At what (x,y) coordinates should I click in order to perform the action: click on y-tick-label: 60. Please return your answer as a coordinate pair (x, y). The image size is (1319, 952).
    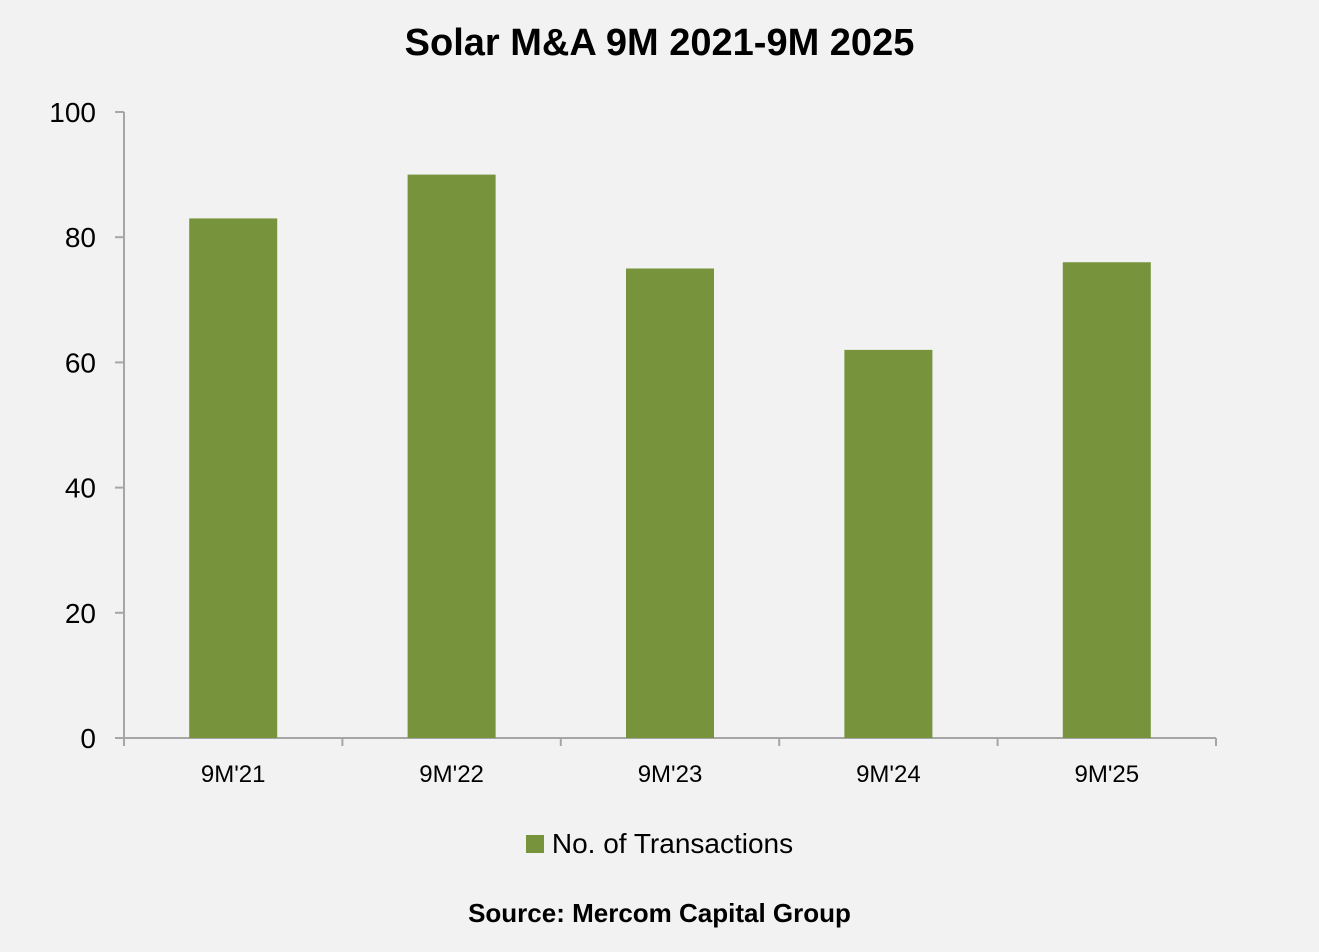
    Looking at the image, I should click on (80, 362).